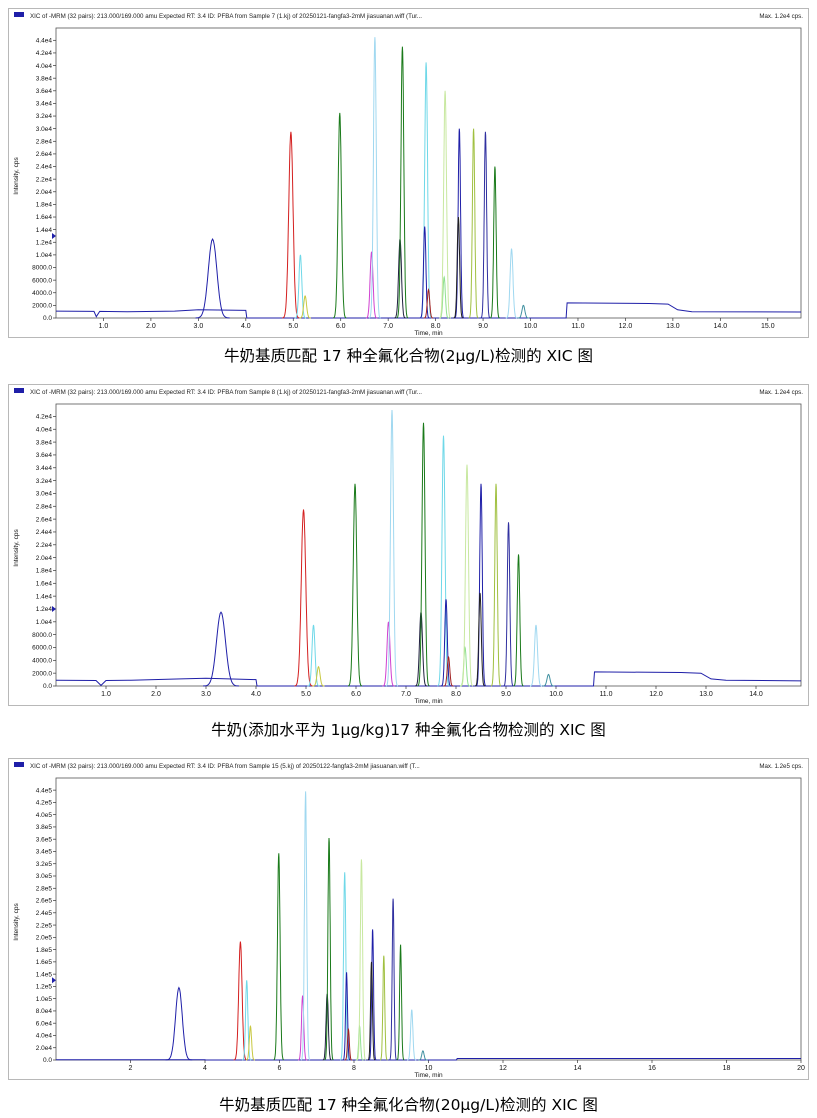  Describe the element at coordinates (443, 561) in the screenshot. I see `peak-c10` at that location.